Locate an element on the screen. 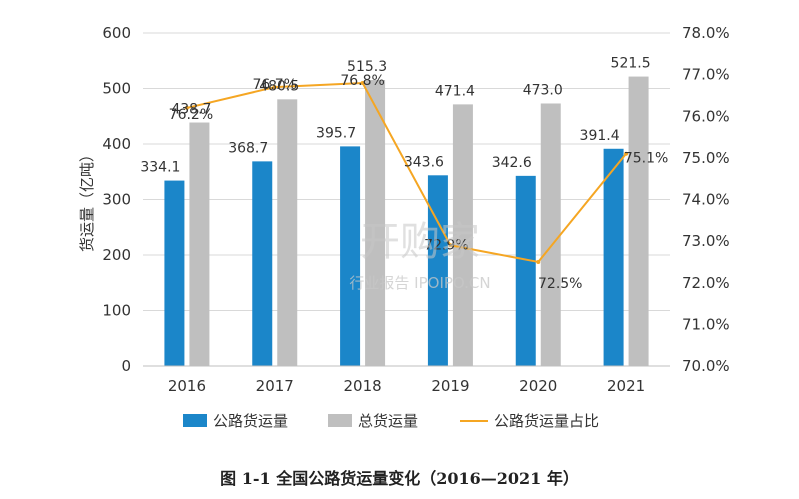 The image size is (799, 499). data-label-total-freight: 438.7 is located at coordinates (191, 110).